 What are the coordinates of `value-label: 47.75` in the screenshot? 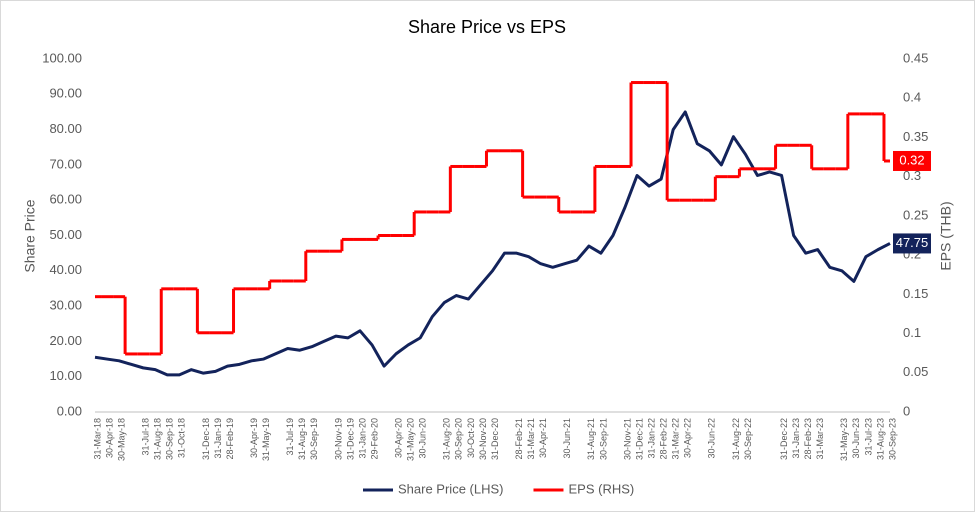 It's located at (912, 242).